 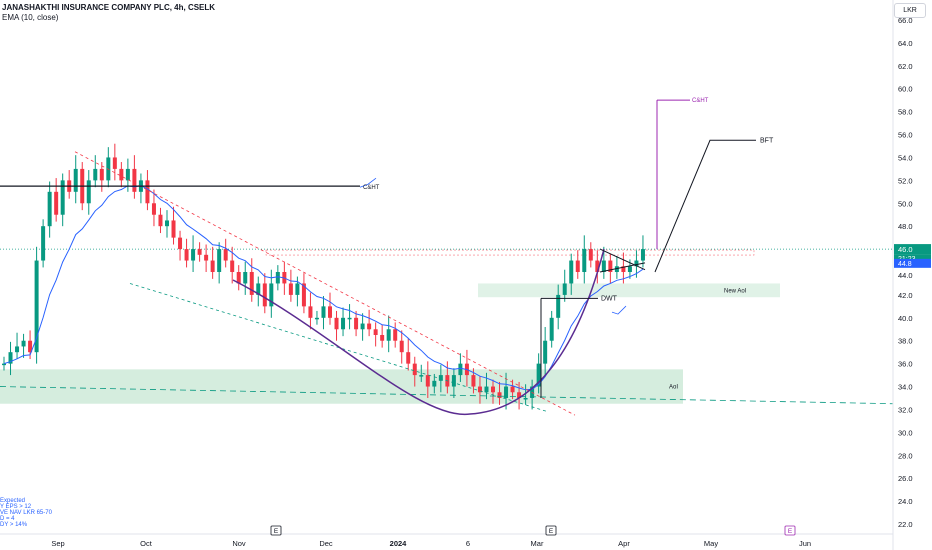 What do you see at coordinates (341, 386) in the screenshot?
I see `aoi-zone` at bounding box center [341, 386].